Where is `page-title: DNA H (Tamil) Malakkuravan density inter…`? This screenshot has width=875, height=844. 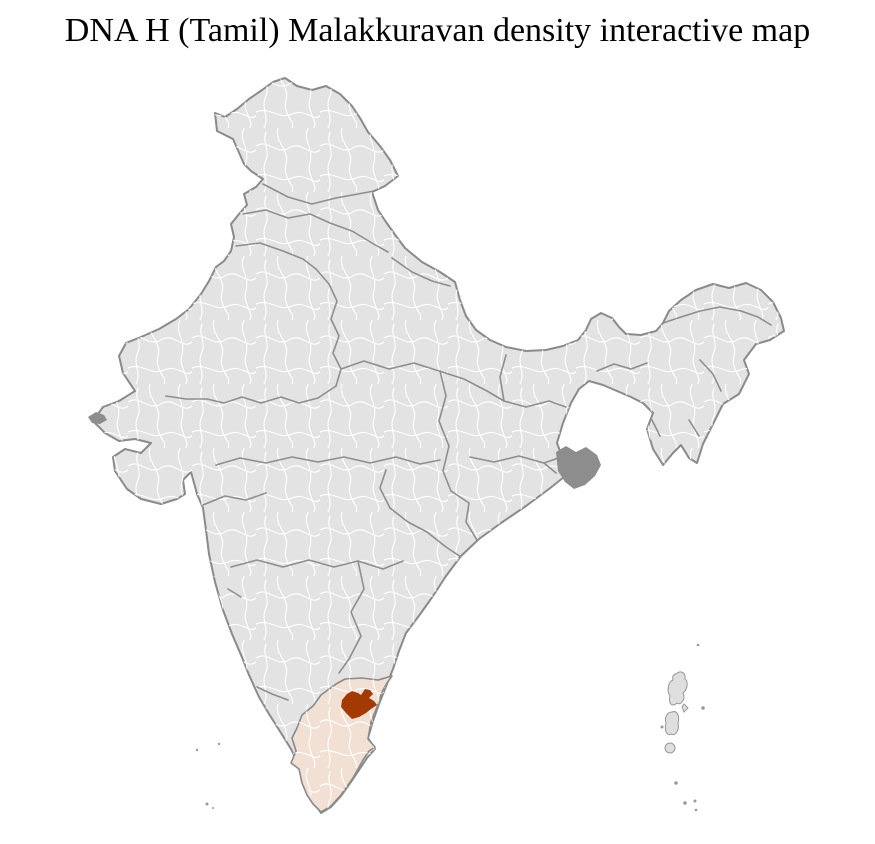 page-title: DNA H (Tamil) Malakkuravan density inter… is located at coordinates (437, 30).